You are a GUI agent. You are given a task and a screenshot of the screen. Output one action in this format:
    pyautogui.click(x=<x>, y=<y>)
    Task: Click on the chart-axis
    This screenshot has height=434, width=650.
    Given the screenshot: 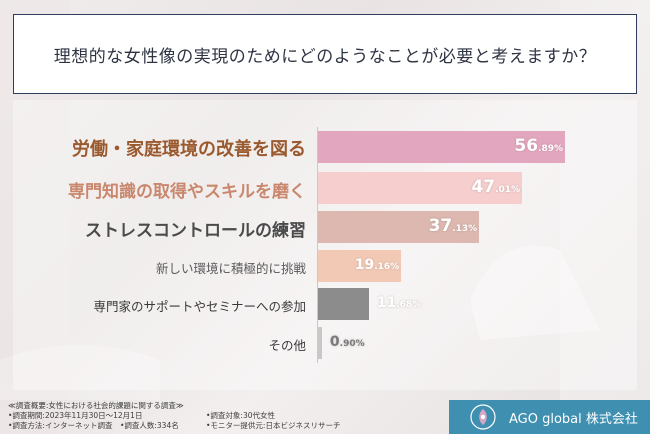 What is the action you would take?
    pyautogui.click(x=317, y=245)
    